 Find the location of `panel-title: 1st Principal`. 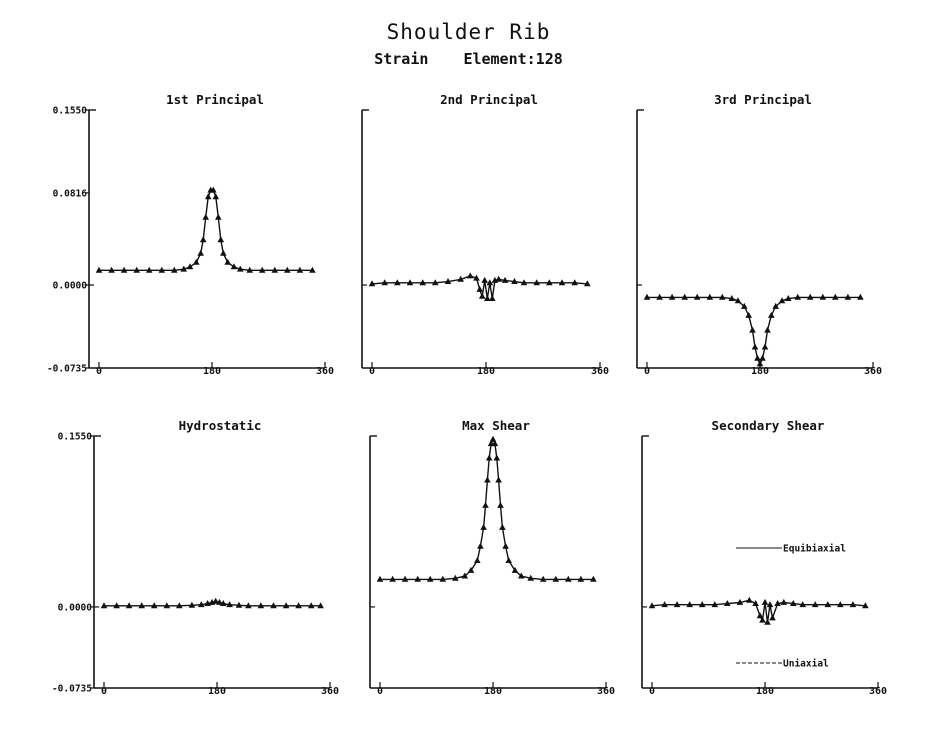

panel-title: 1st Principal is located at coordinates (215, 99).